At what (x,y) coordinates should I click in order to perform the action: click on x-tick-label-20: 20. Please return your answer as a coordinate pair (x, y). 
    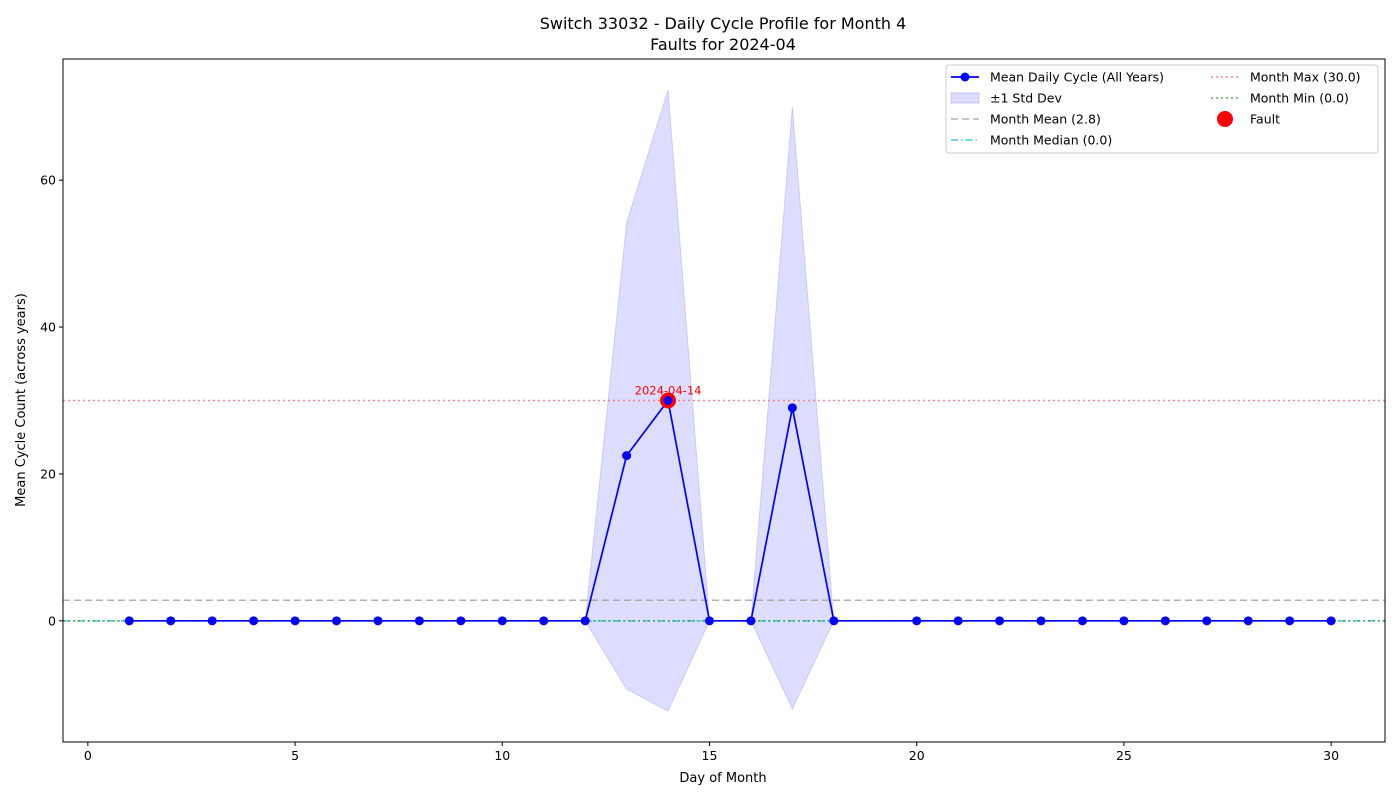
    Looking at the image, I should click on (917, 755).